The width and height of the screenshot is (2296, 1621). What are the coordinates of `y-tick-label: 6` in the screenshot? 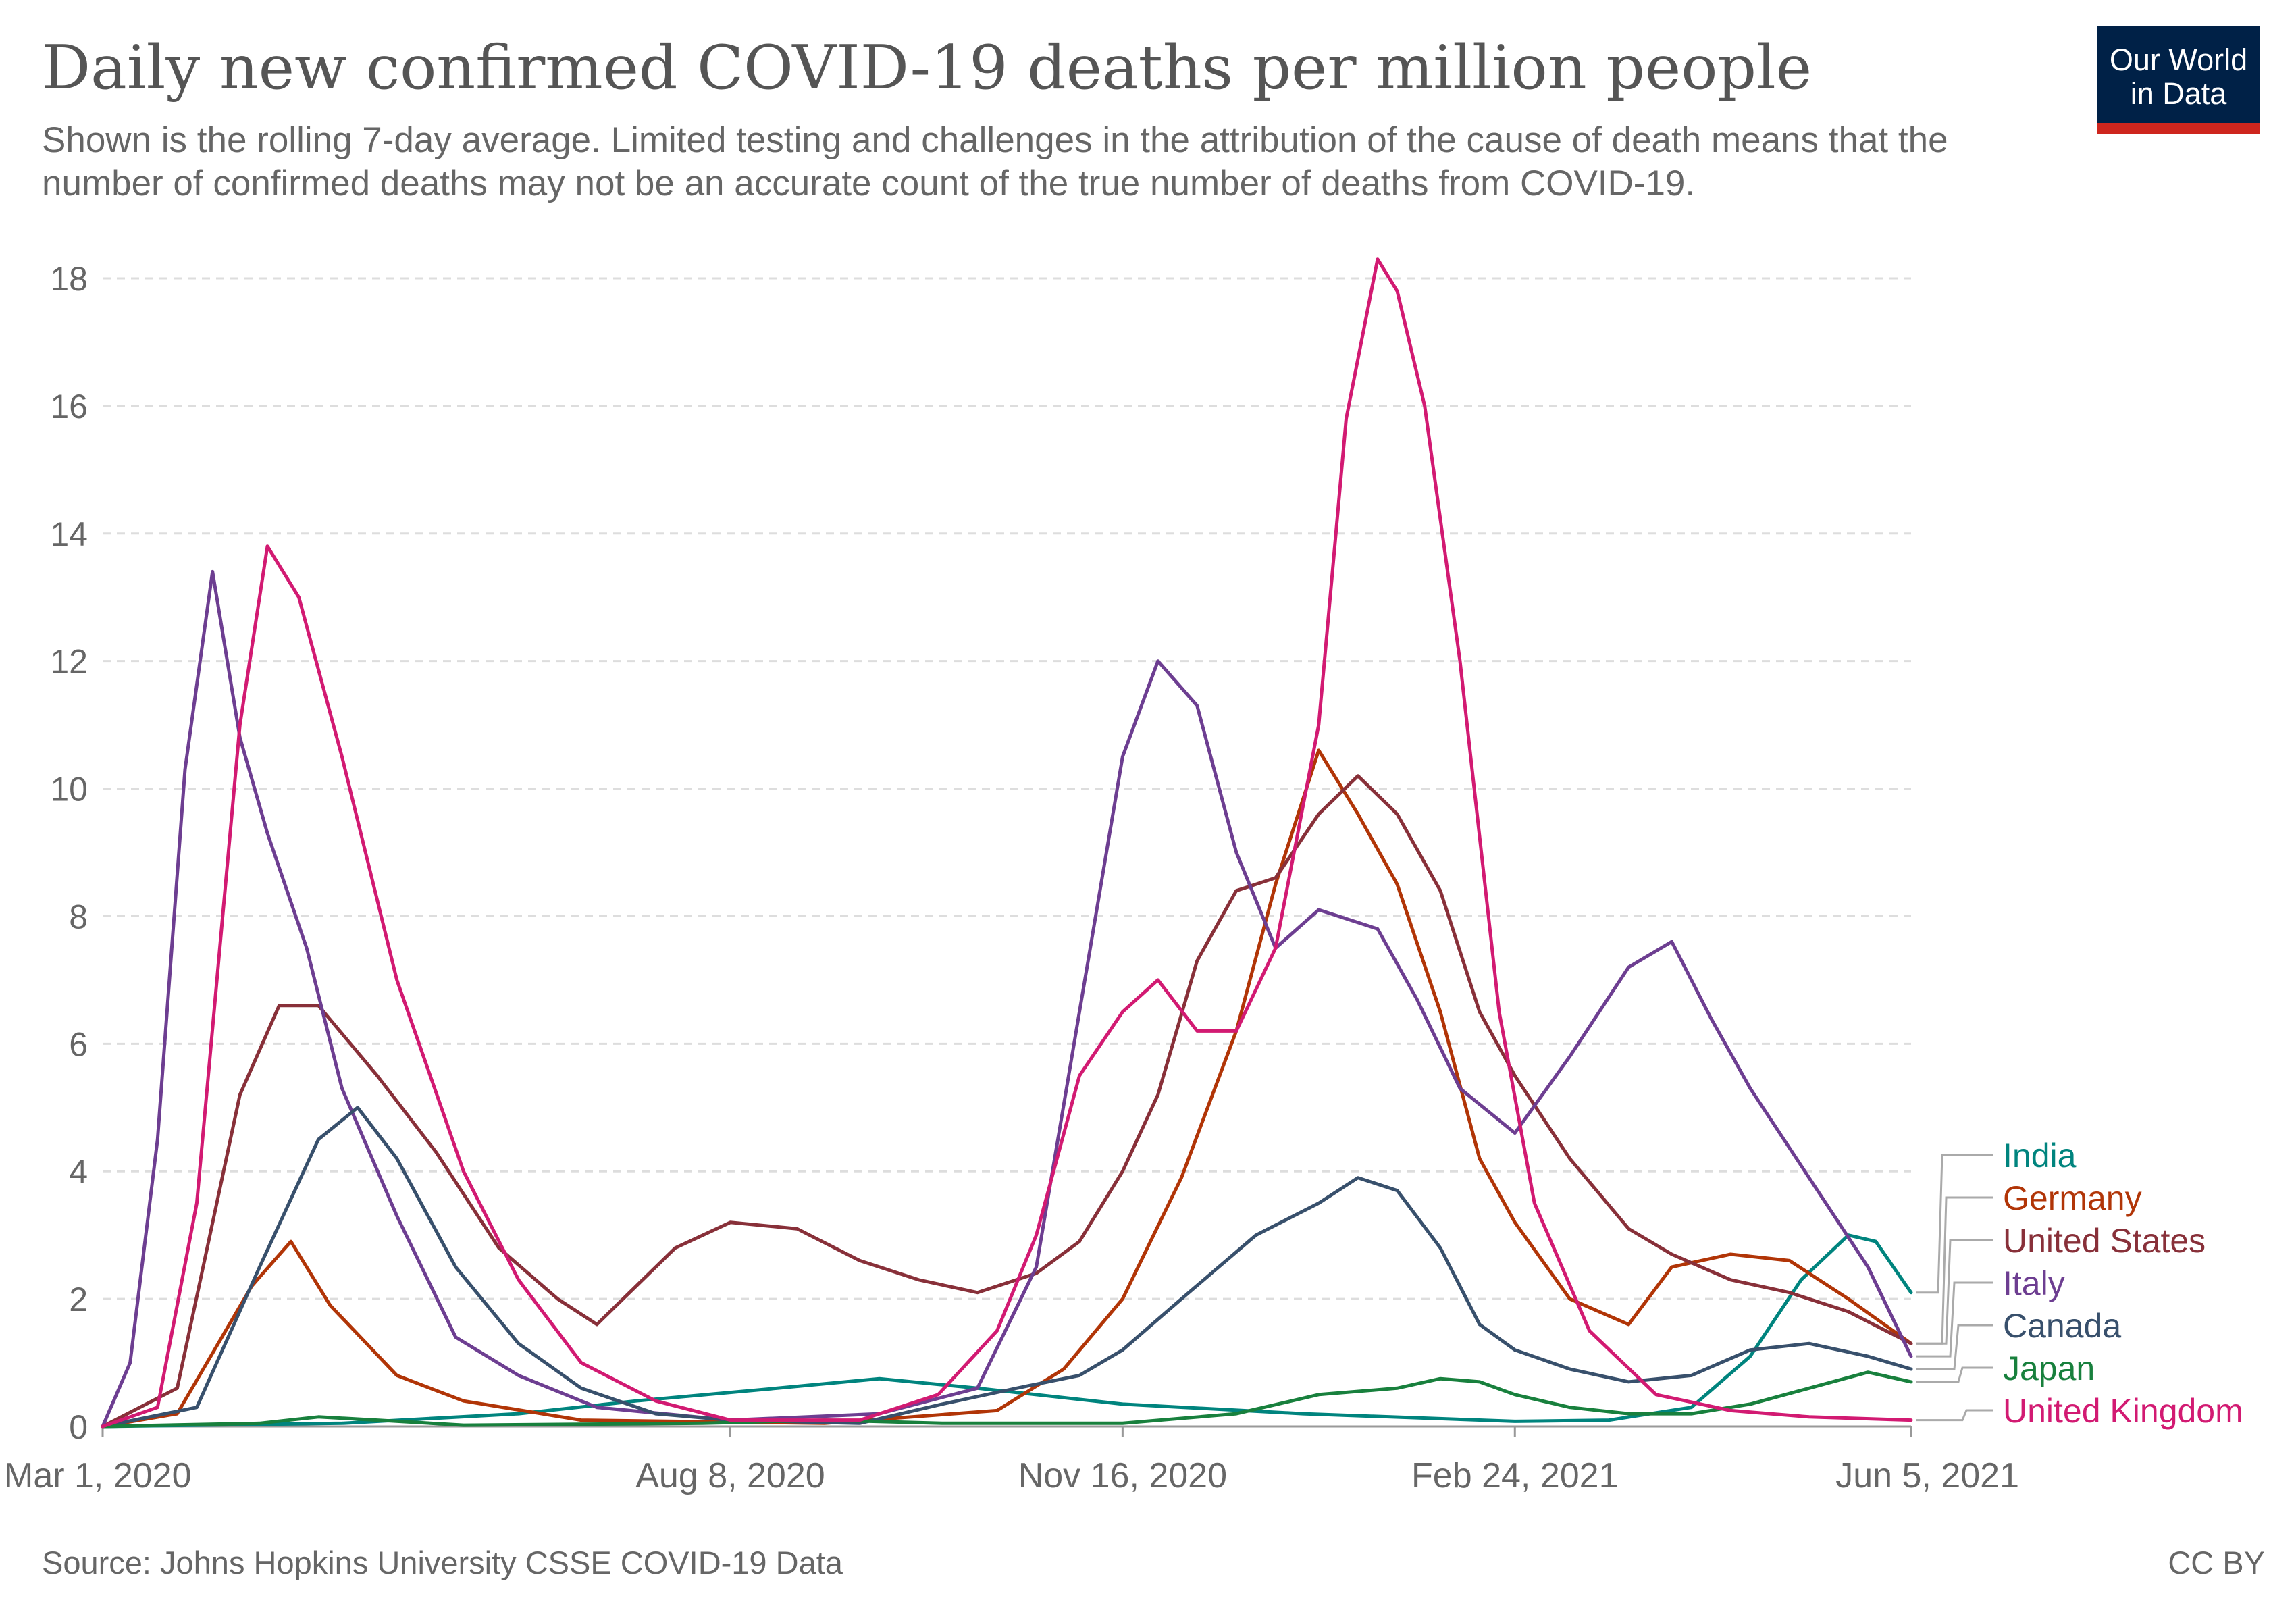 It's located at (78, 1044).